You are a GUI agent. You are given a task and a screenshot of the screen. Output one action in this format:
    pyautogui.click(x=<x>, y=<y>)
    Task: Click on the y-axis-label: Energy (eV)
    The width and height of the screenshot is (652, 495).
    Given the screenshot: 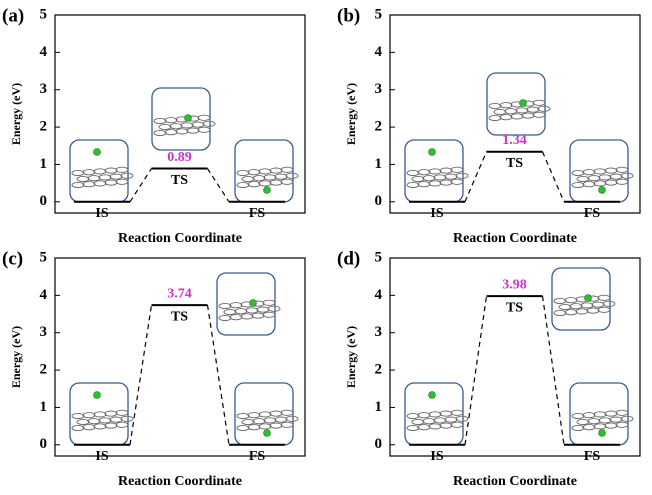 What is the action you would take?
    pyautogui.click(x=16, y=357)
    